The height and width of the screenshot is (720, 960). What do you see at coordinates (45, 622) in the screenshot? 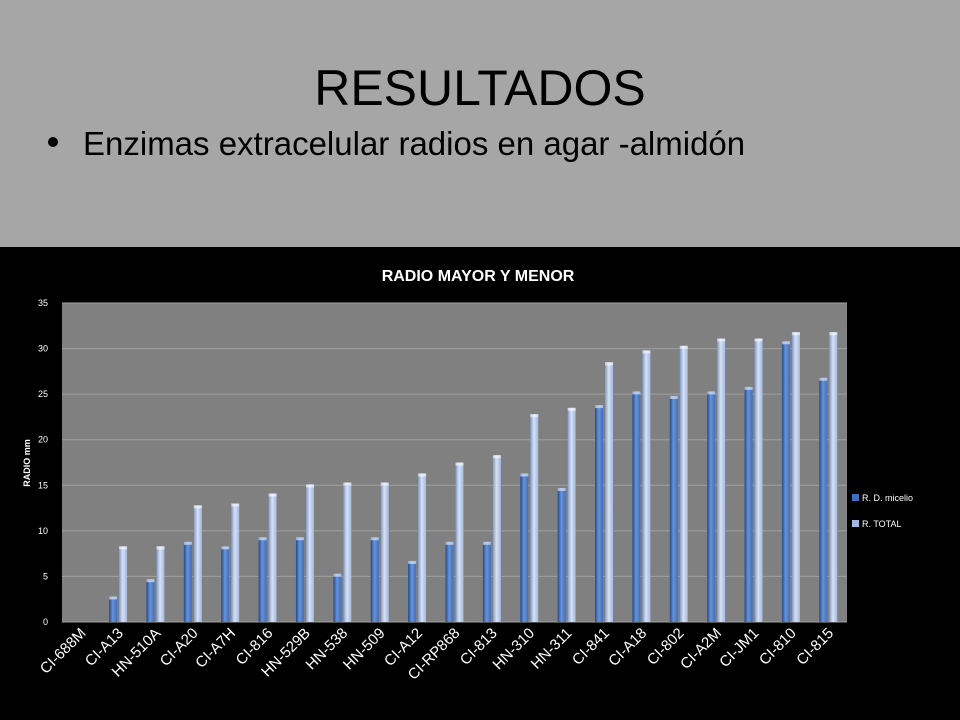
I see `y-tick-label: 0` at bounding box center [45, 622].